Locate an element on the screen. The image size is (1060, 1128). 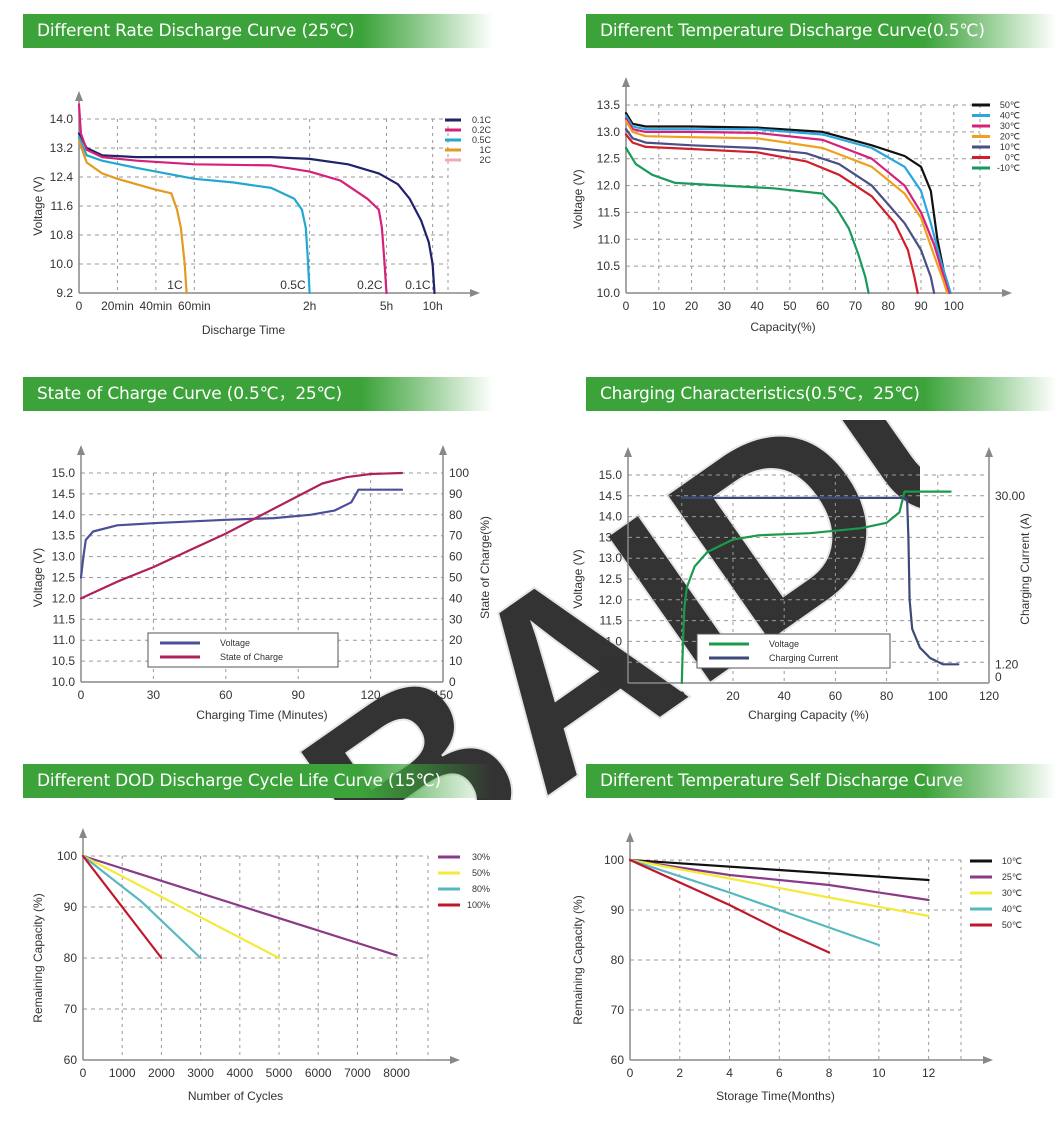
series-end-label: 0.5C is located at coordinates (293, 285).